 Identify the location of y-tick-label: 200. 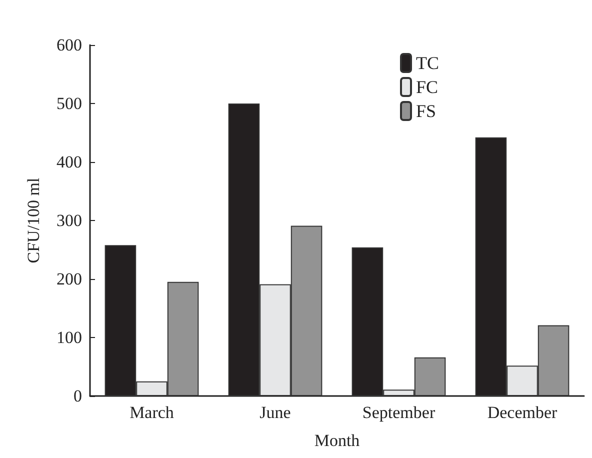
(69, 279).